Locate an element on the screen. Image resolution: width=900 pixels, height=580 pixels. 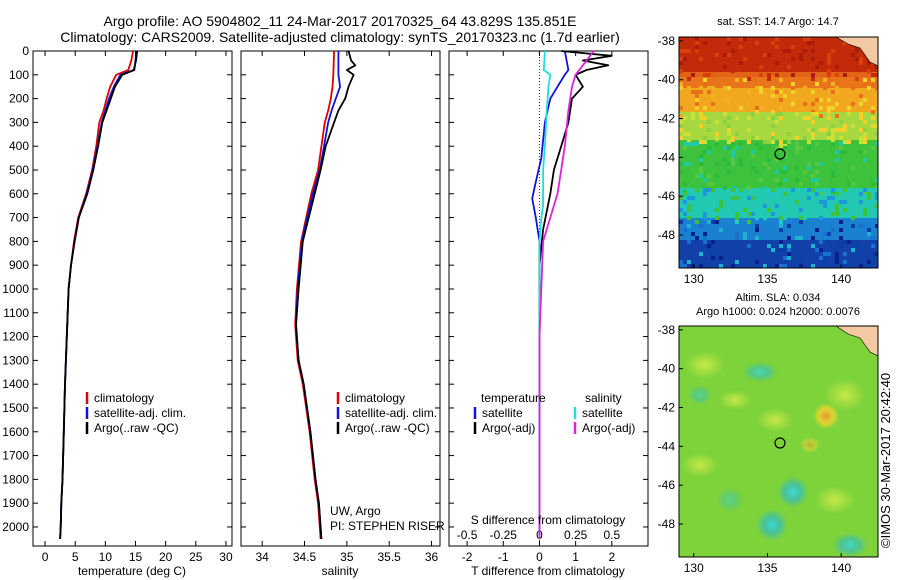
x-tick-label: 20 is located at coordinates (166, 557).